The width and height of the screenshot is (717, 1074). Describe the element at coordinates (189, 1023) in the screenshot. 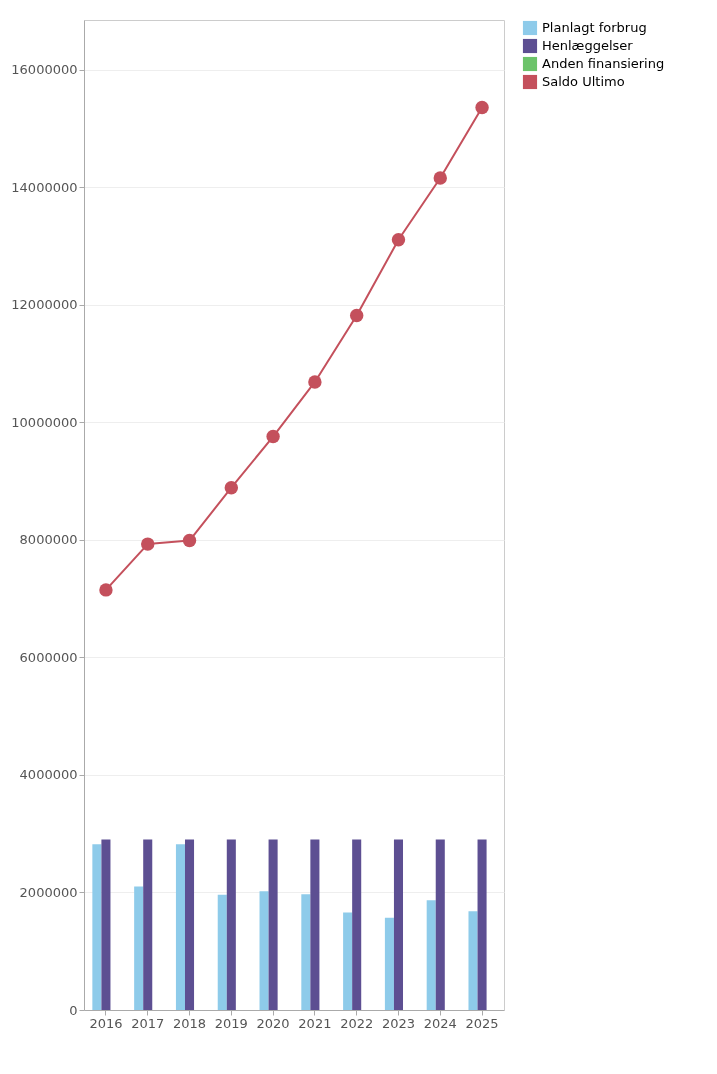

I see `x-tick-label: 2018` at that location.